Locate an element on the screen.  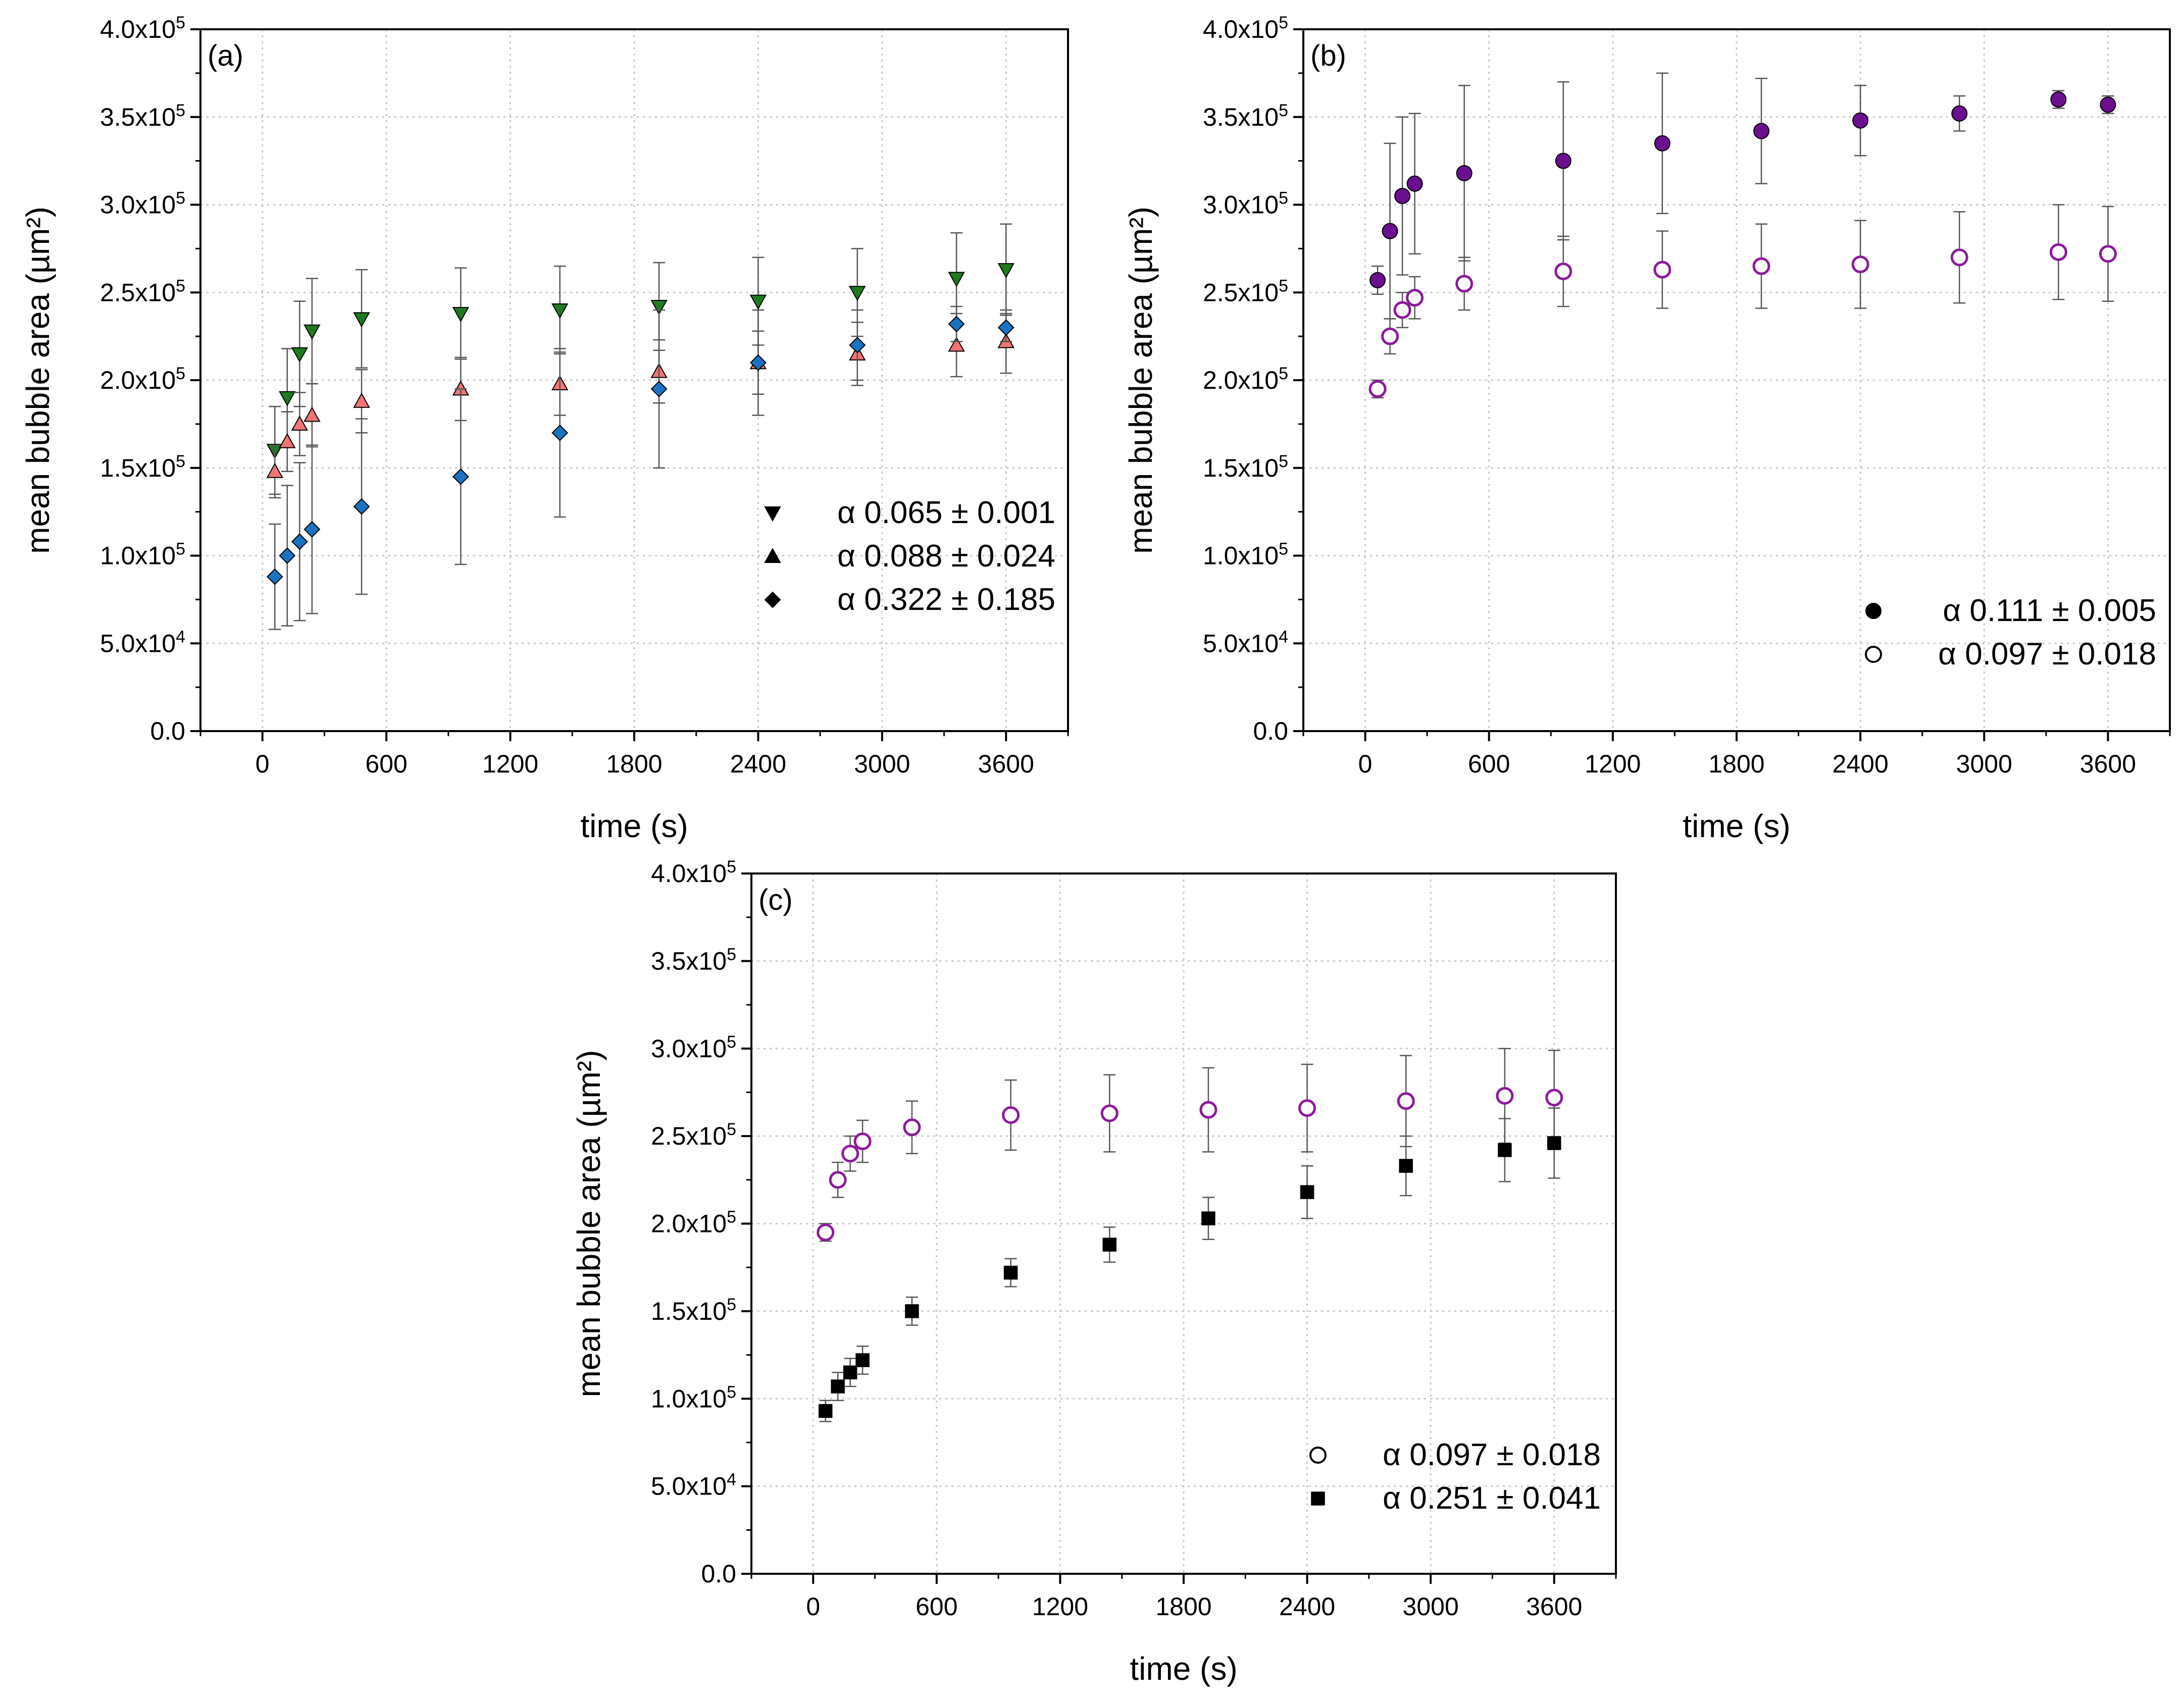
legend-label: α 0.251 ± 0.041 is located at coordinates (1492, 1498).